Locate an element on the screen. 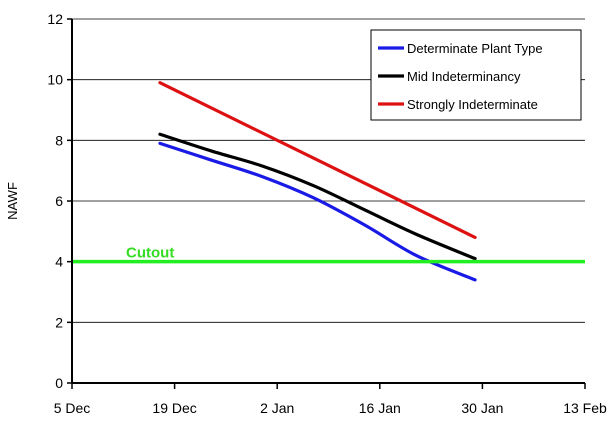 The height and width of the screenshot is (427, 616). y-axis-ticks: 0 2 4 6 8 10 12 is located at coordinates (59, 201).